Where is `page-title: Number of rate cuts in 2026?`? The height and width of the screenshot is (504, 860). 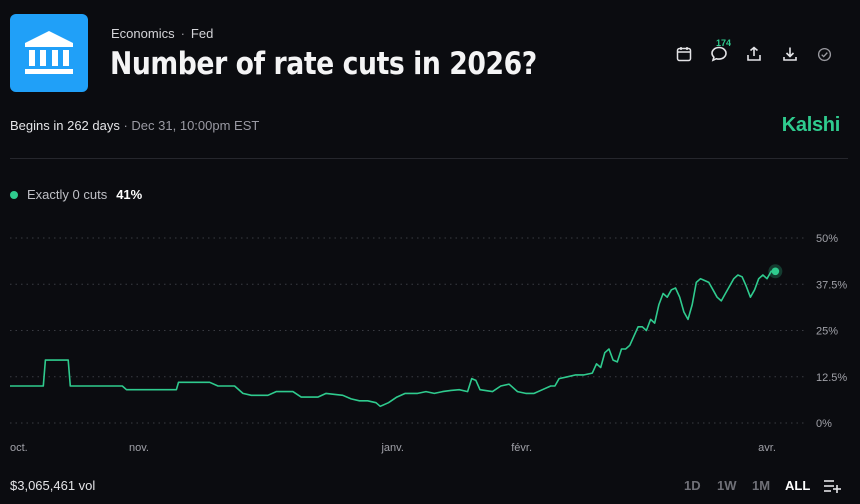
page-title: Number of rate cuts in 2026? is located at coordinates (323, 64).